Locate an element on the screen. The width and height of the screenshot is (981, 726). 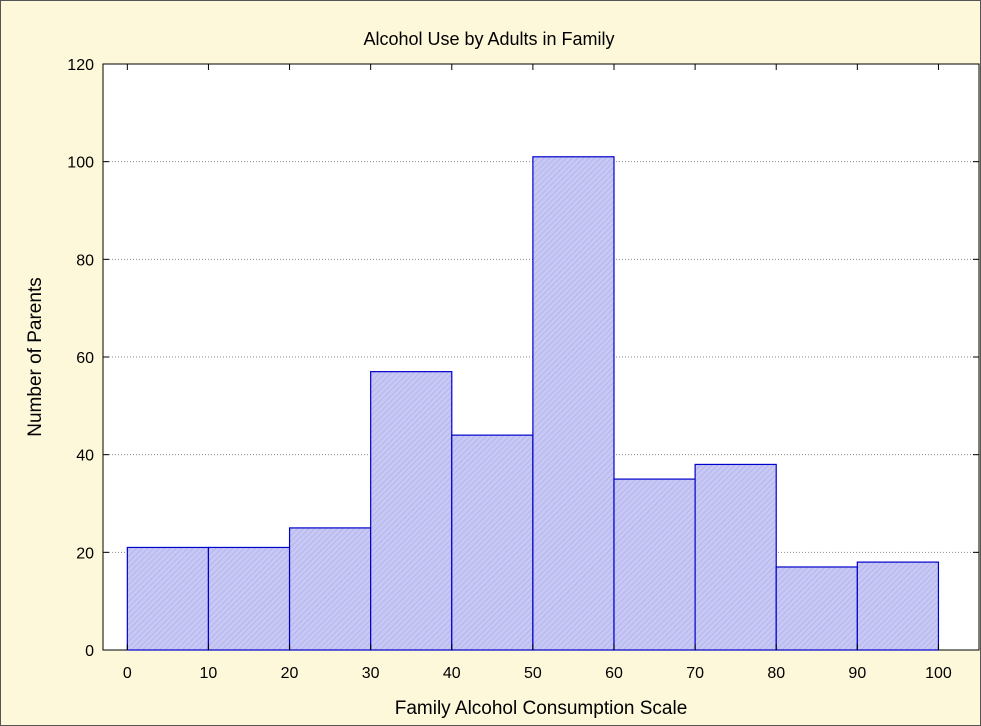
y-tick-label: 20 is located at coordinates (85, 553).